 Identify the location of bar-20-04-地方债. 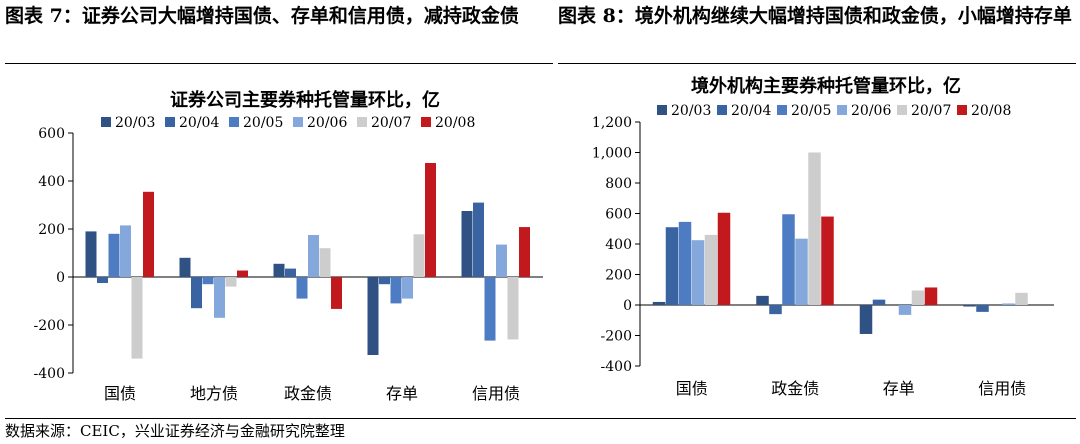
(196, 293).